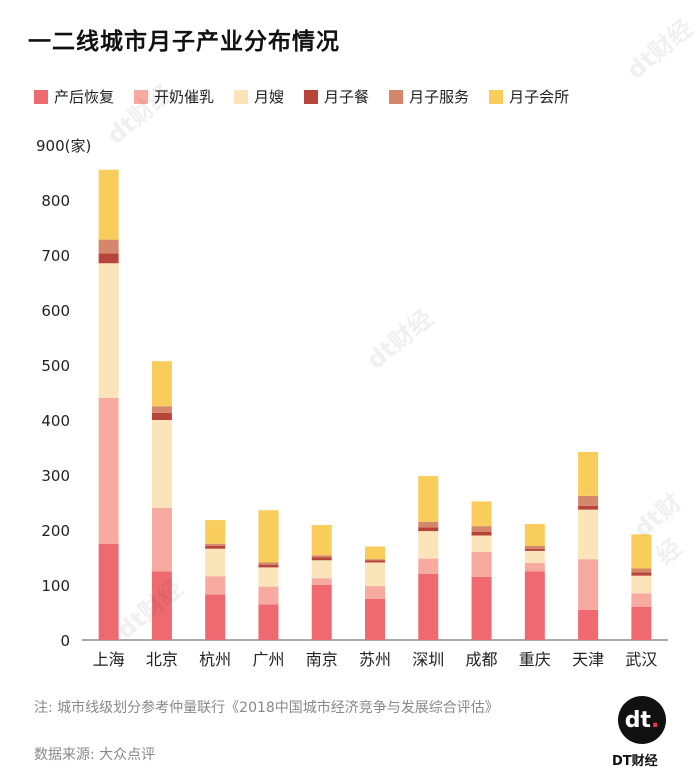 The image size is (700, 781). I want to click on legend-item: 月子餐, so click(336, 96).